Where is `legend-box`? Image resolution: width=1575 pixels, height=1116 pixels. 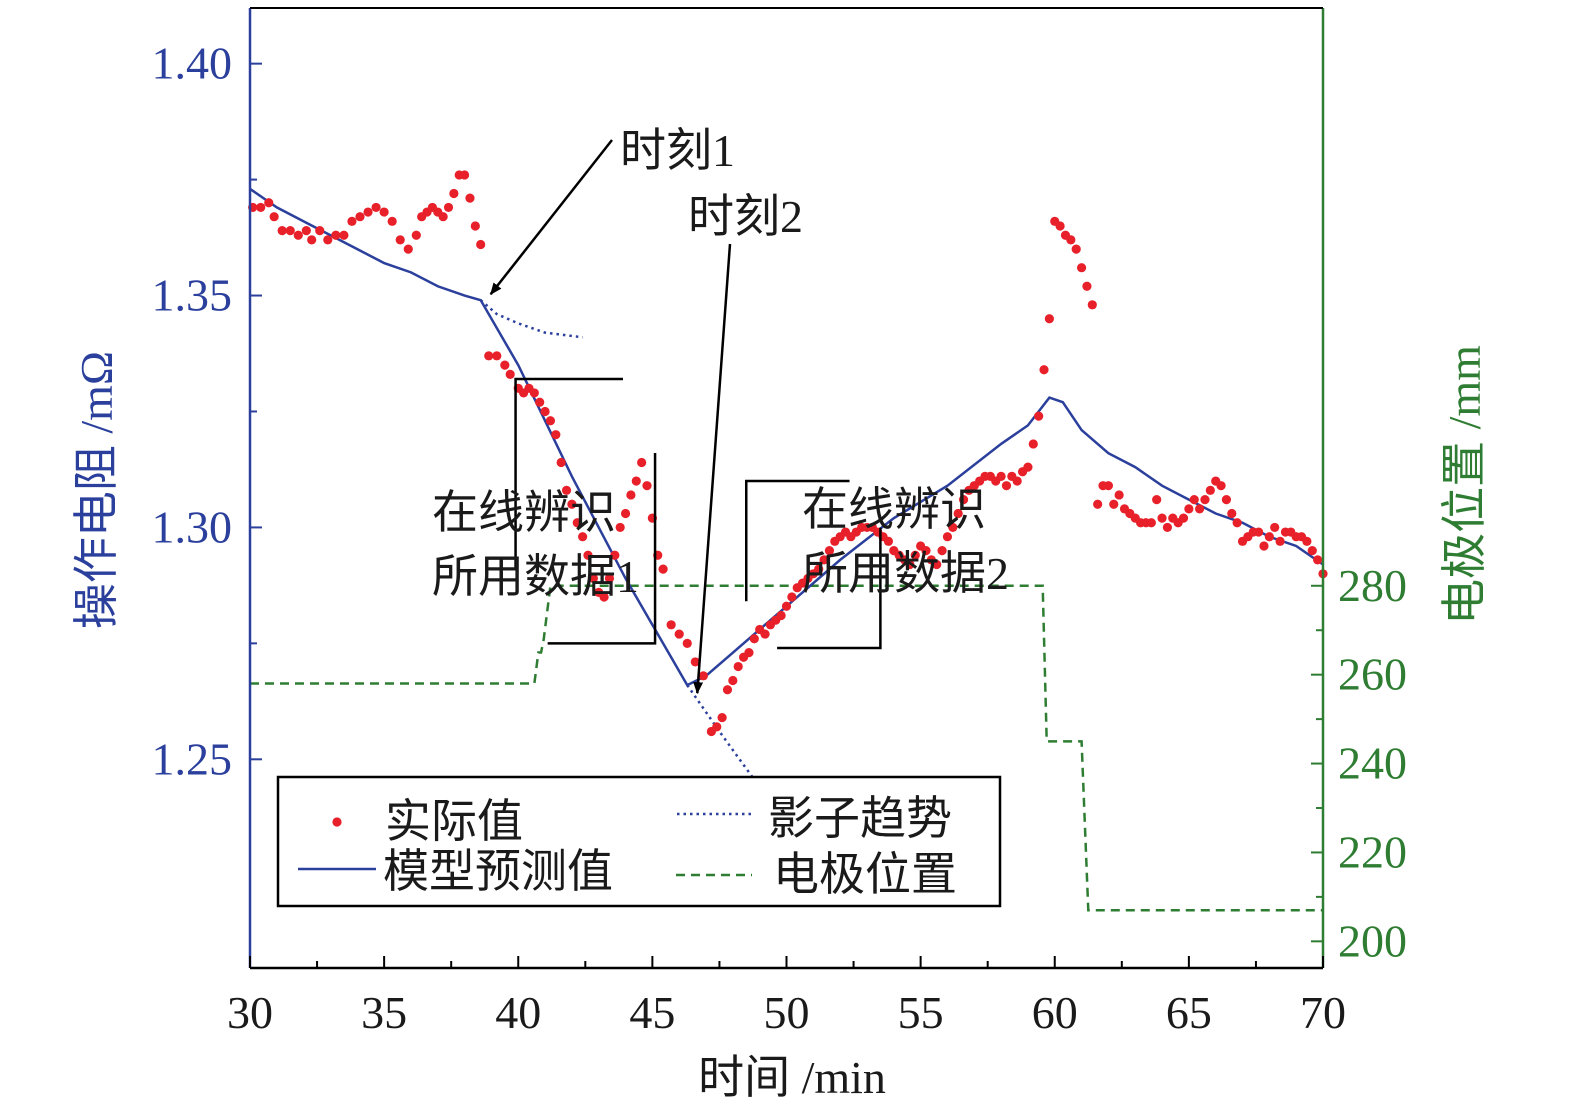 legend-box is located at coordinates (639, 841).